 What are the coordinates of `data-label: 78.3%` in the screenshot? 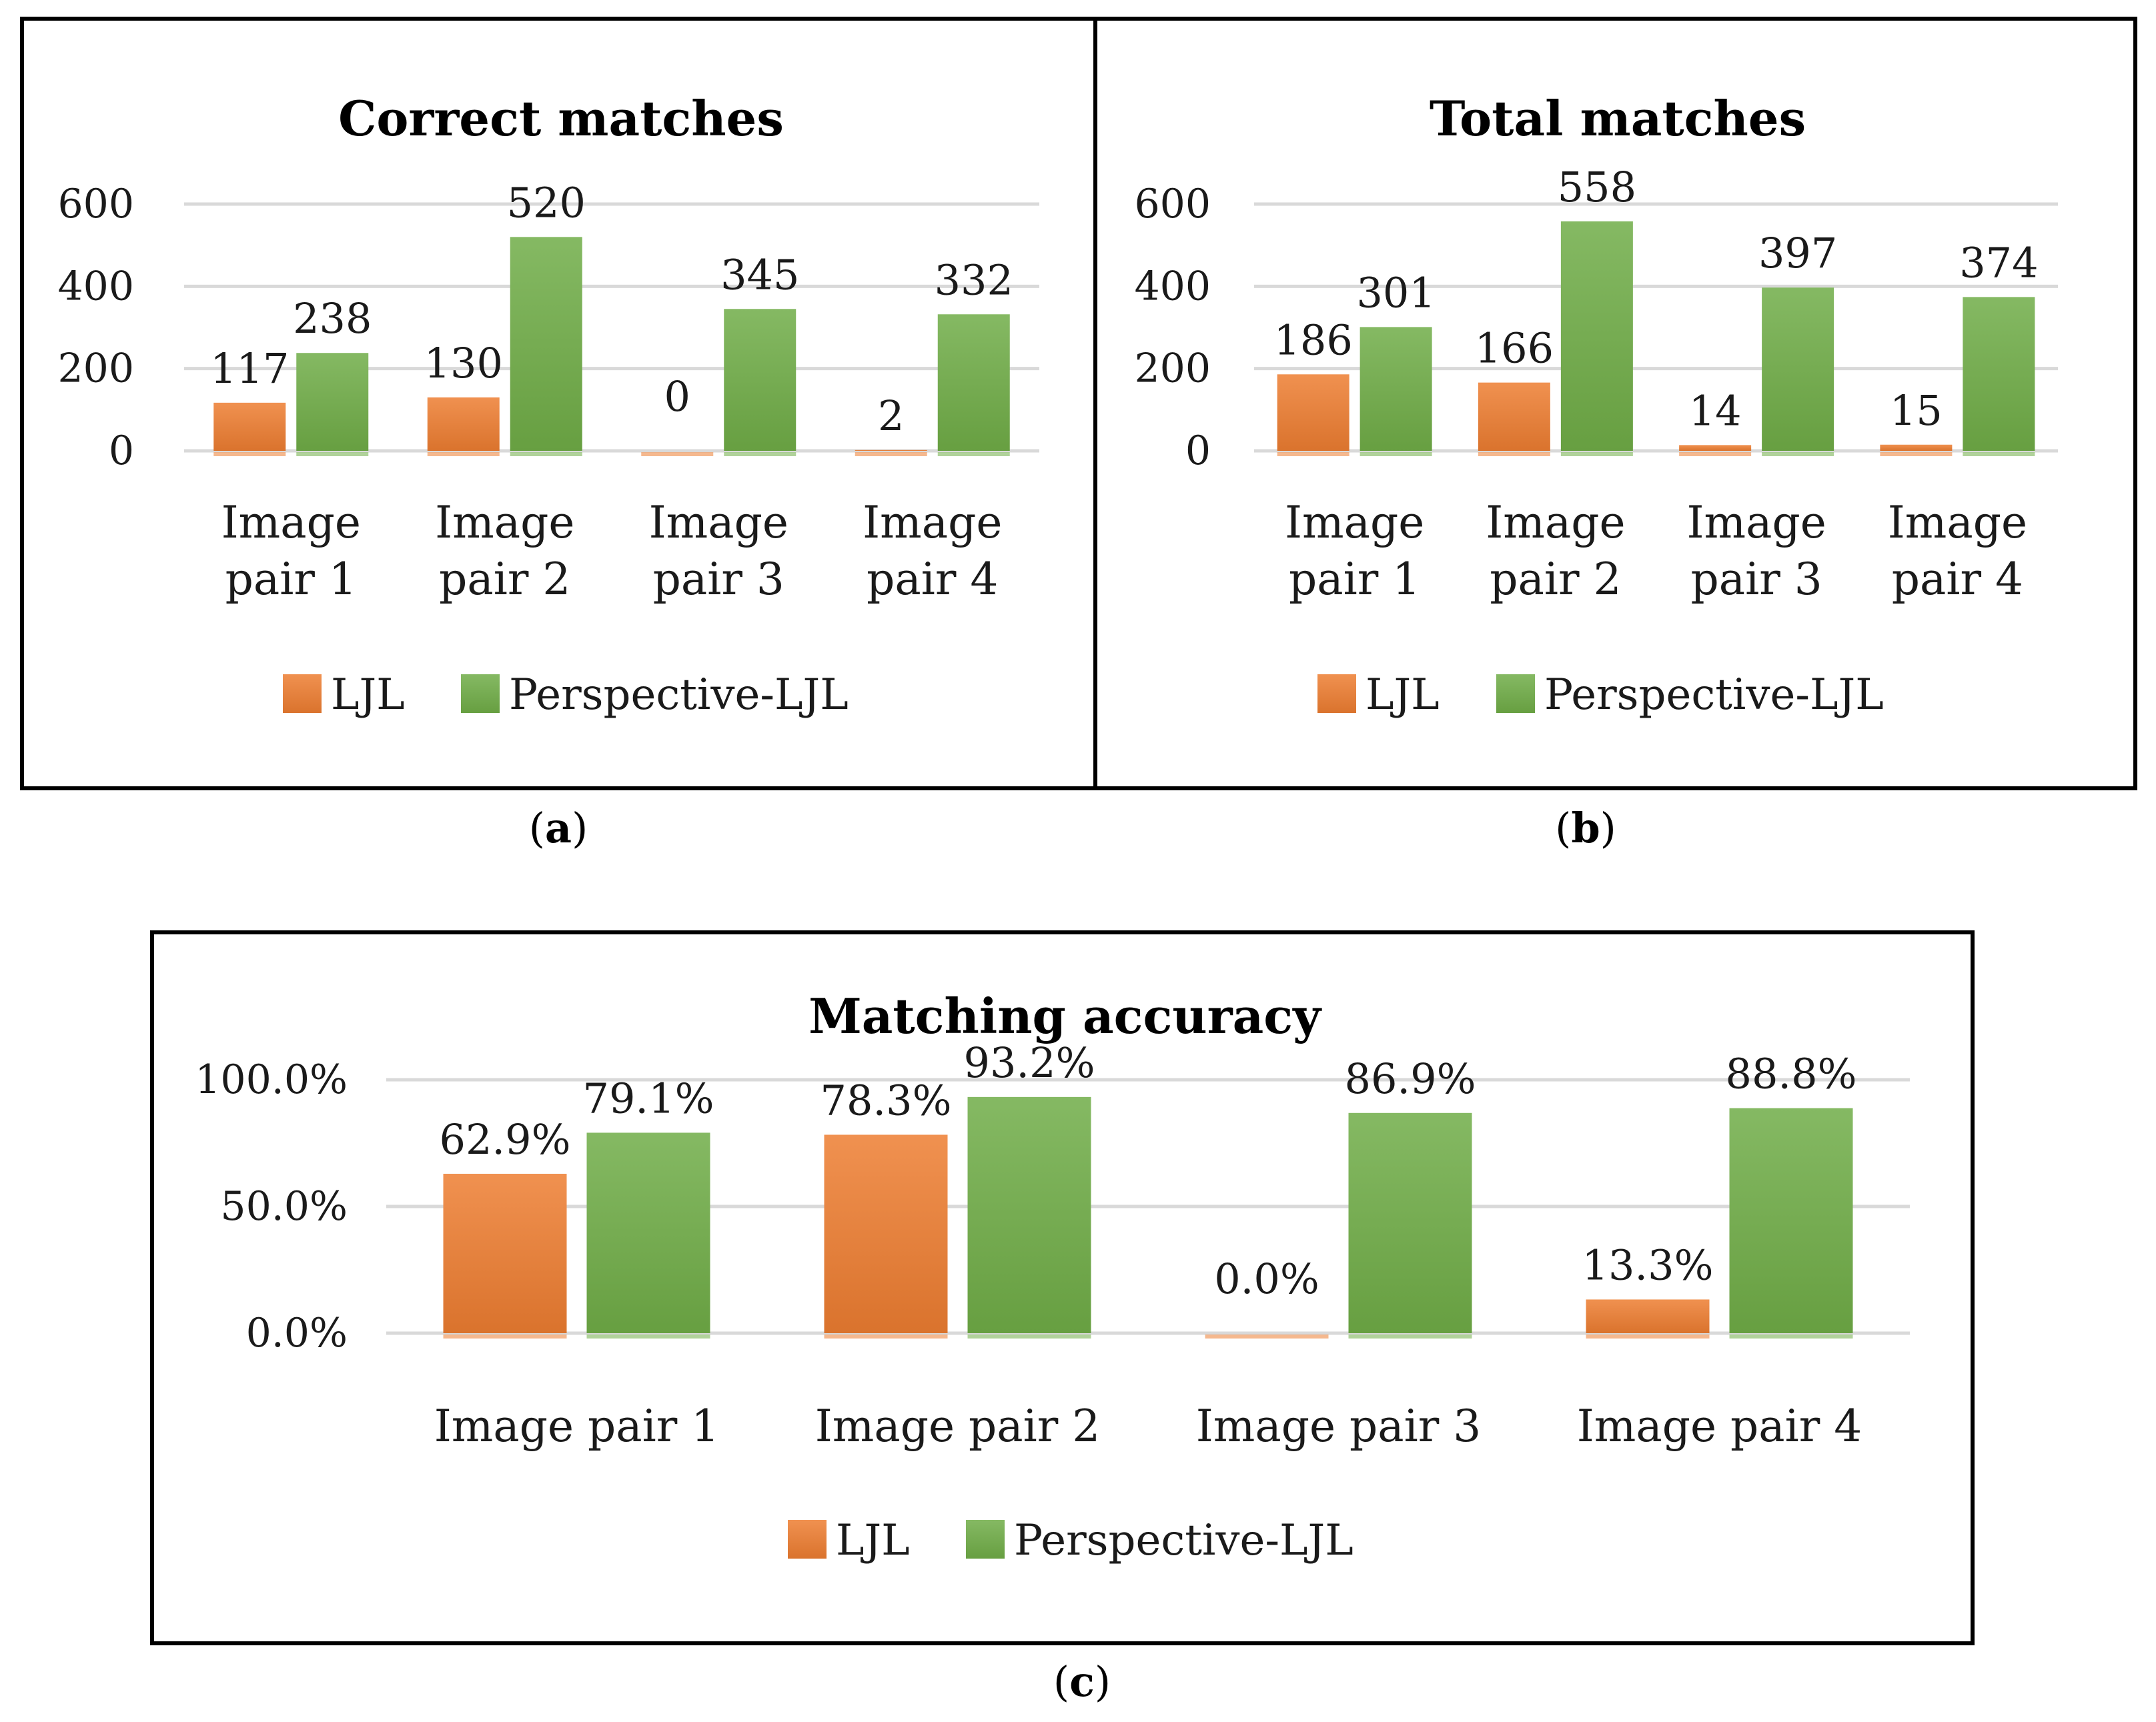 It's located at (886, 1100).